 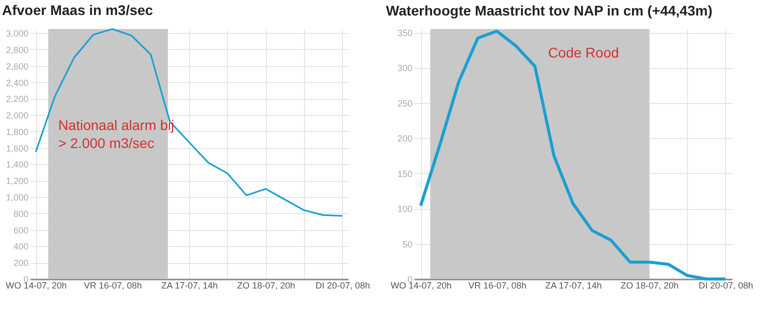 What do you see at coordinates (17, 99) in the screenshot?
I see `y-tick-label: 2,200` at bounding box center [17, 99].